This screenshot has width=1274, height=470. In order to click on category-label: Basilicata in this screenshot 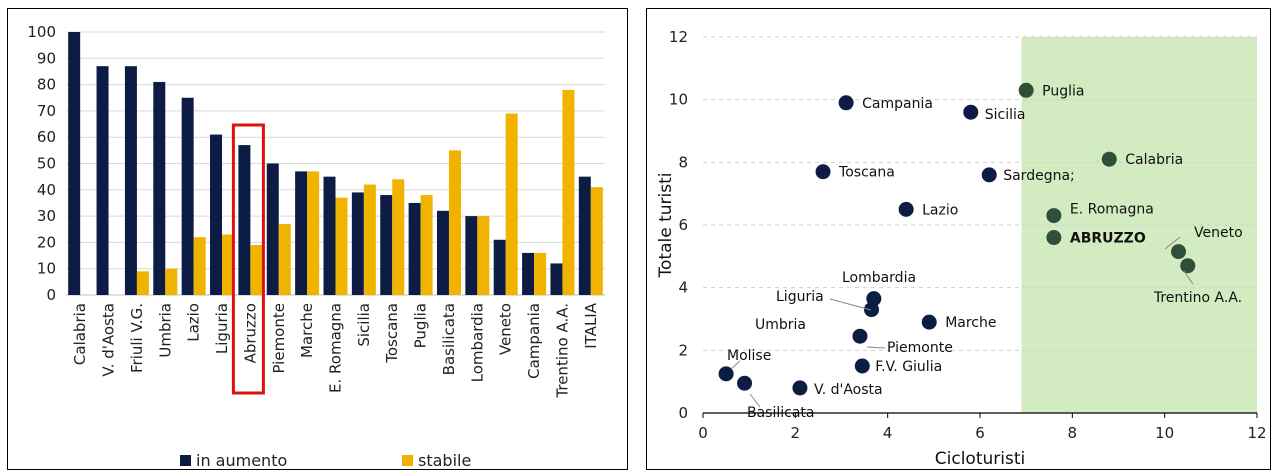, I will do `click(449, 339)`.